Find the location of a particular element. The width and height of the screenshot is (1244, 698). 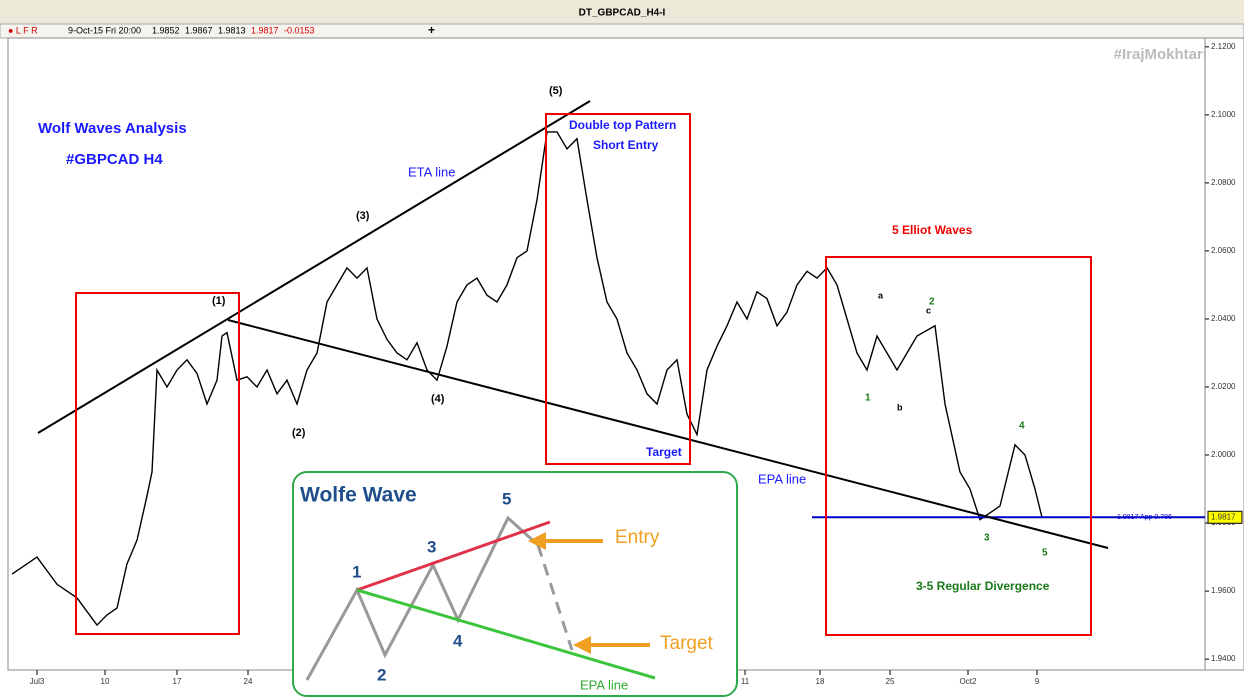

x-tick-label: 25 is located at coordinates (890, 681).